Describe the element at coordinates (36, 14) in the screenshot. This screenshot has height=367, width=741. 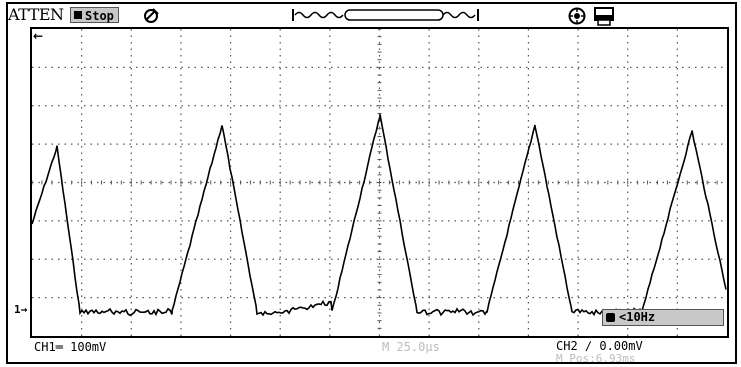
I see `brand-label: ATTEN` at that location.